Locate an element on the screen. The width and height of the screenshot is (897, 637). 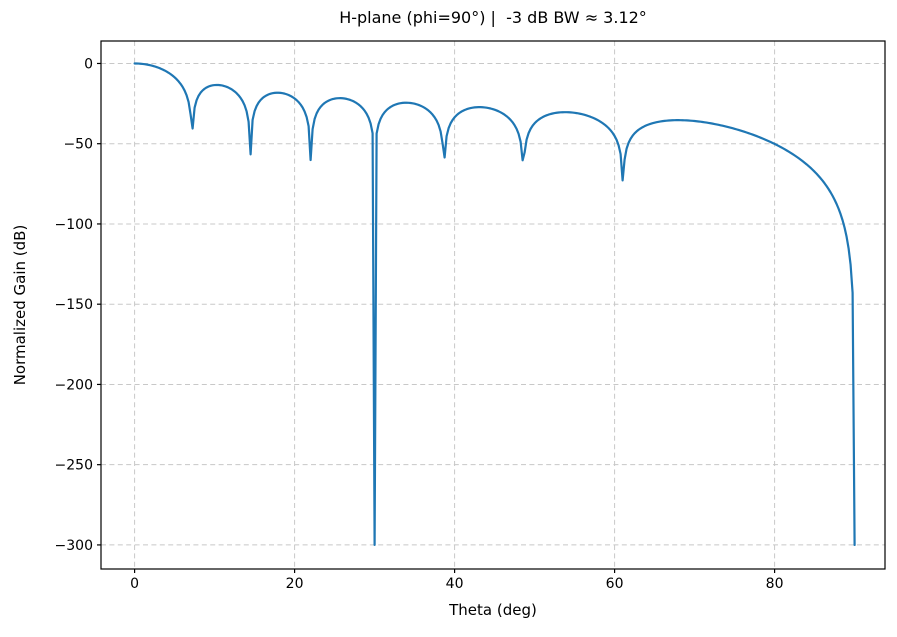
y-tick-label: −200 is located at coordinates (74, 385).